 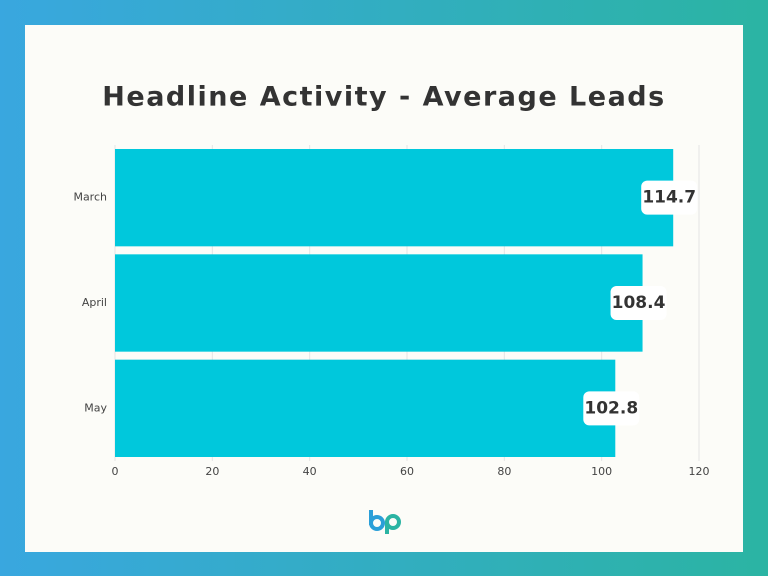 I want to click on y-tick-label: May, so click(x=95, y=407).